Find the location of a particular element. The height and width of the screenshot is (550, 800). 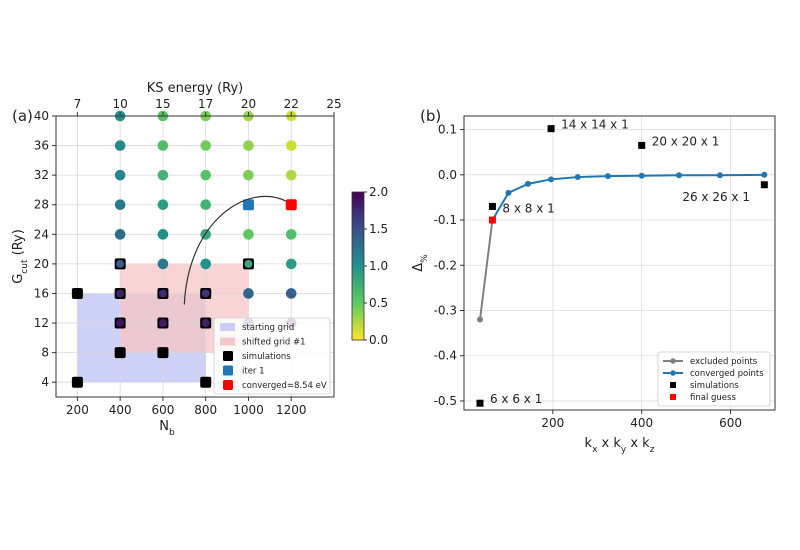

iter1-point is located at coordinates (248, 205).